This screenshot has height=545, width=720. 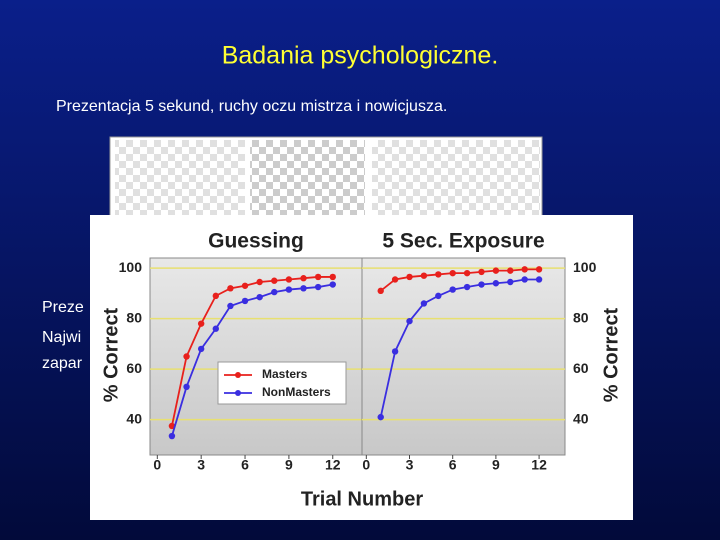 I want to click on x-axis-label: Trial Number, so click(x=362, y=499).